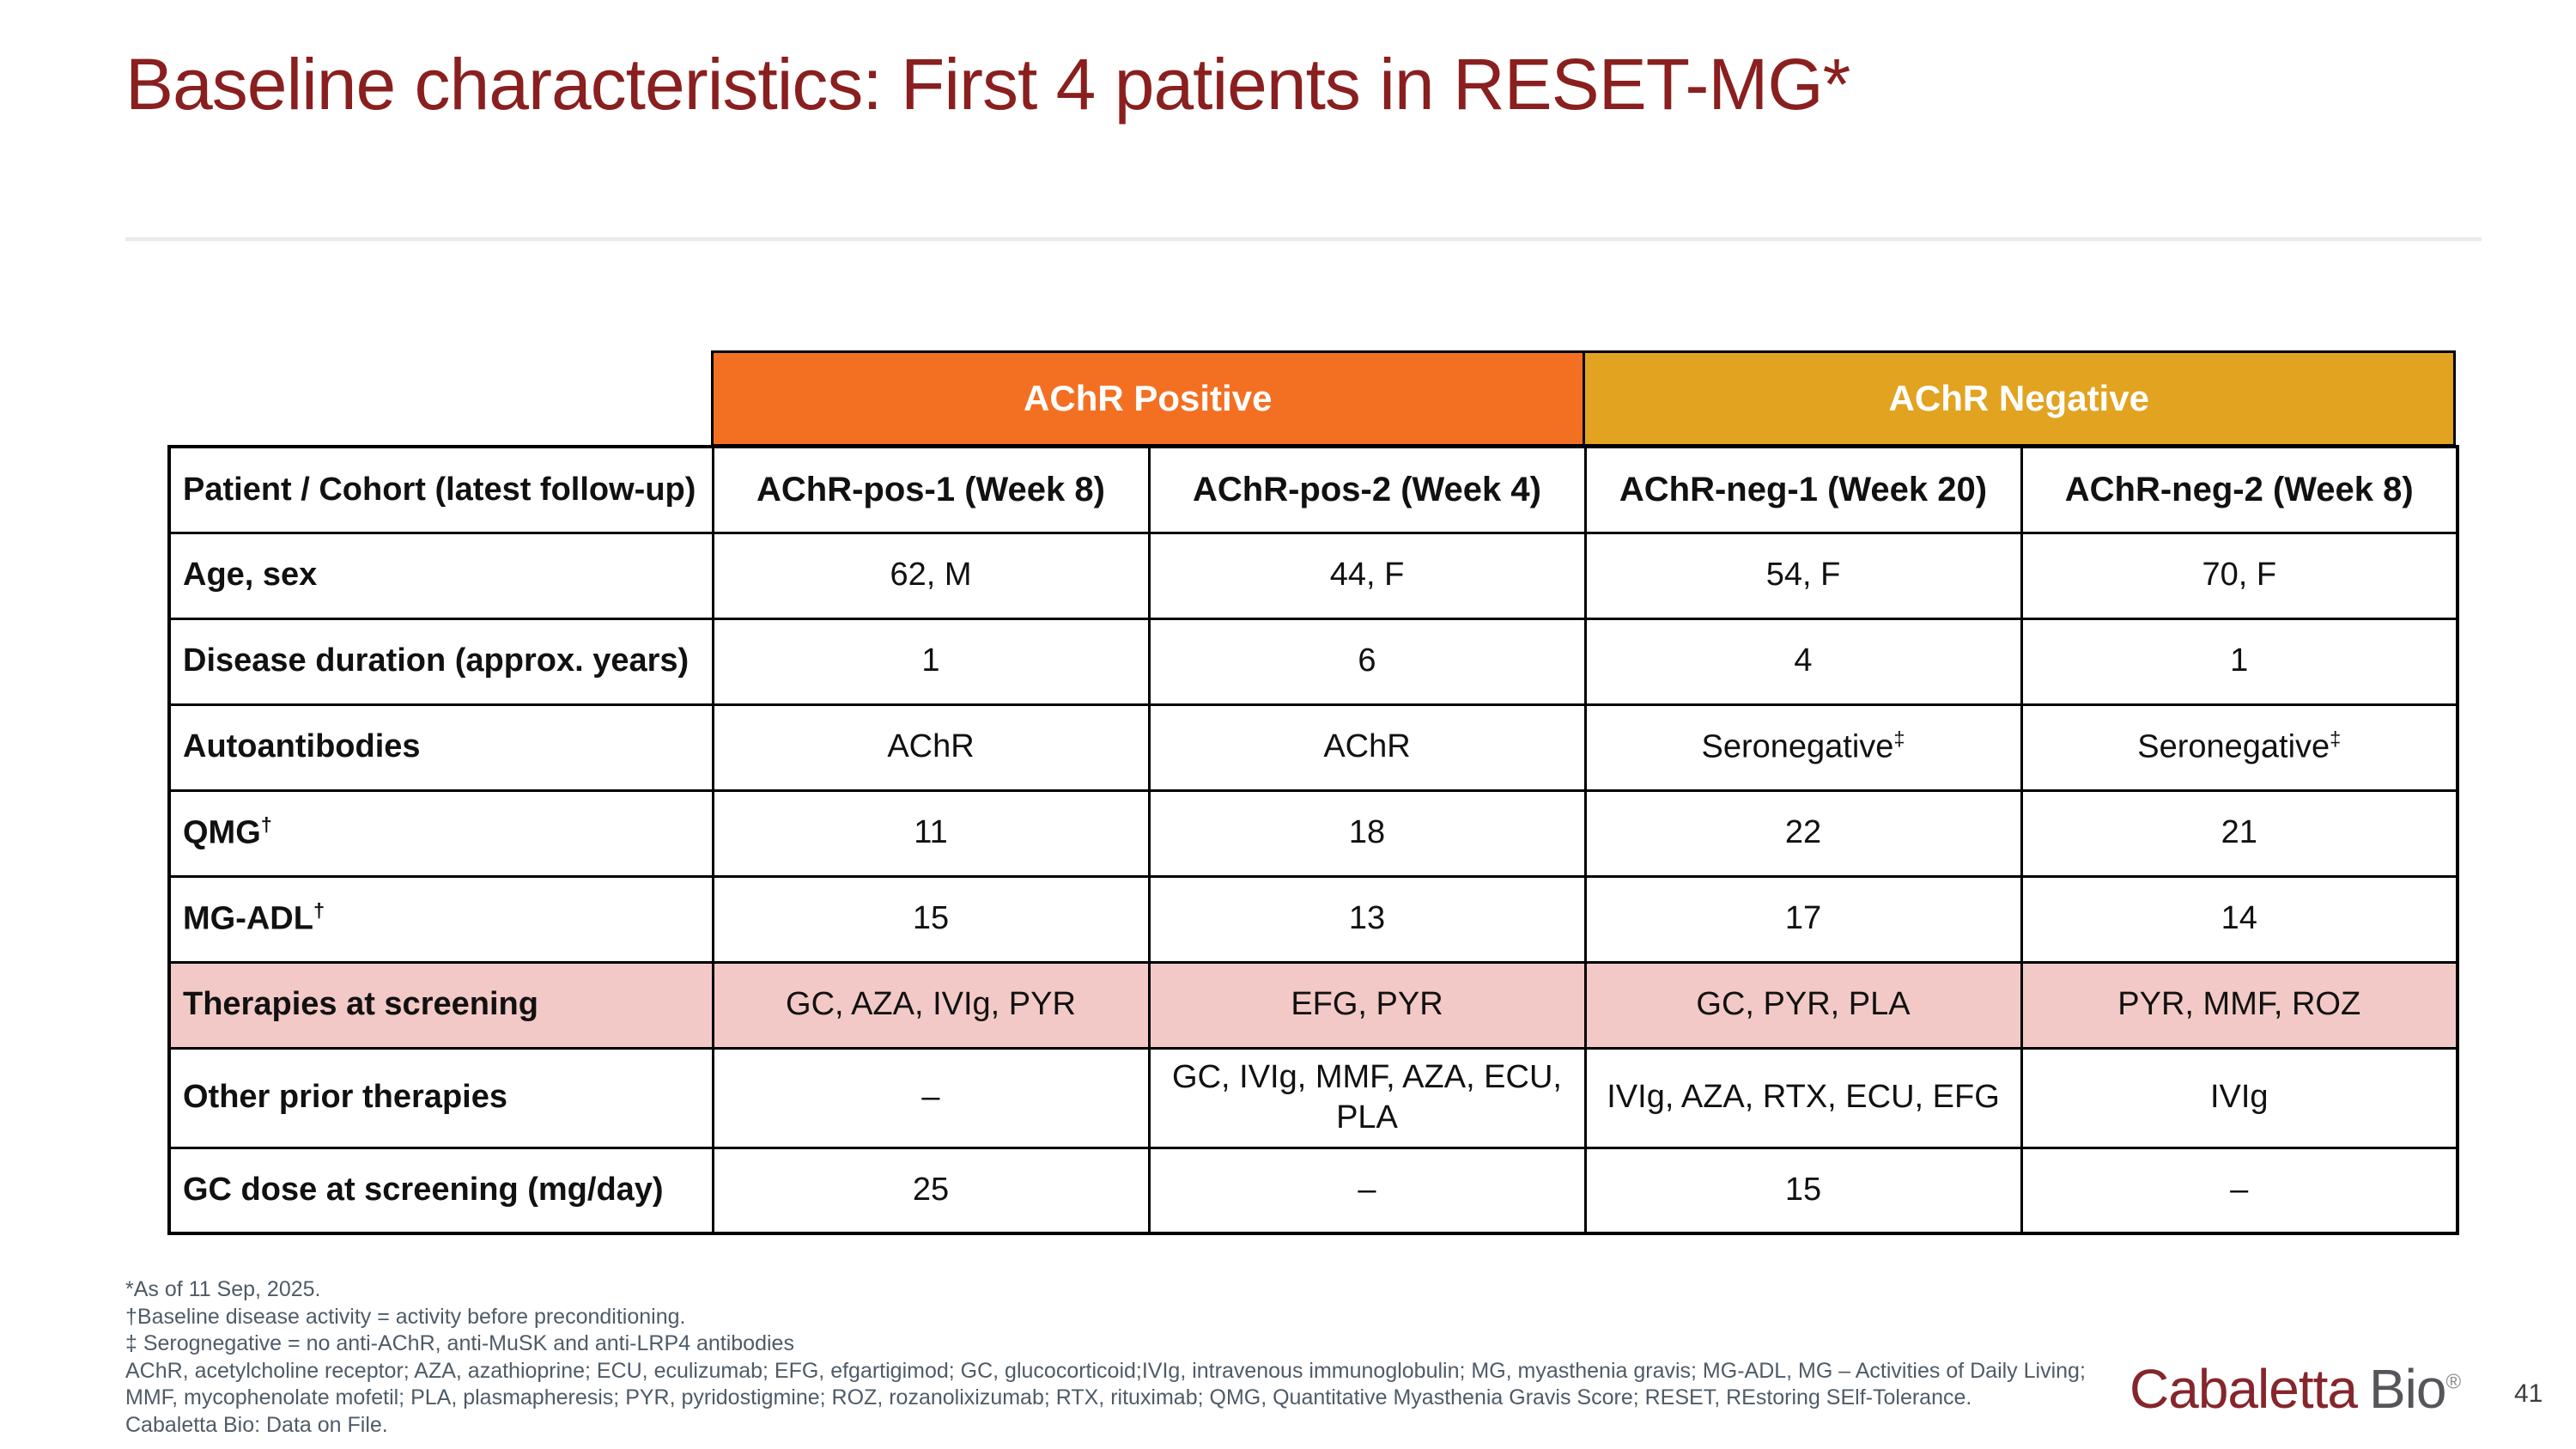 This screenshot has height=1449, width=2576. Describe the element at coordinates (2453, 1382) in the screenshot. I see `registered-trademark-icon: ®` at that location.